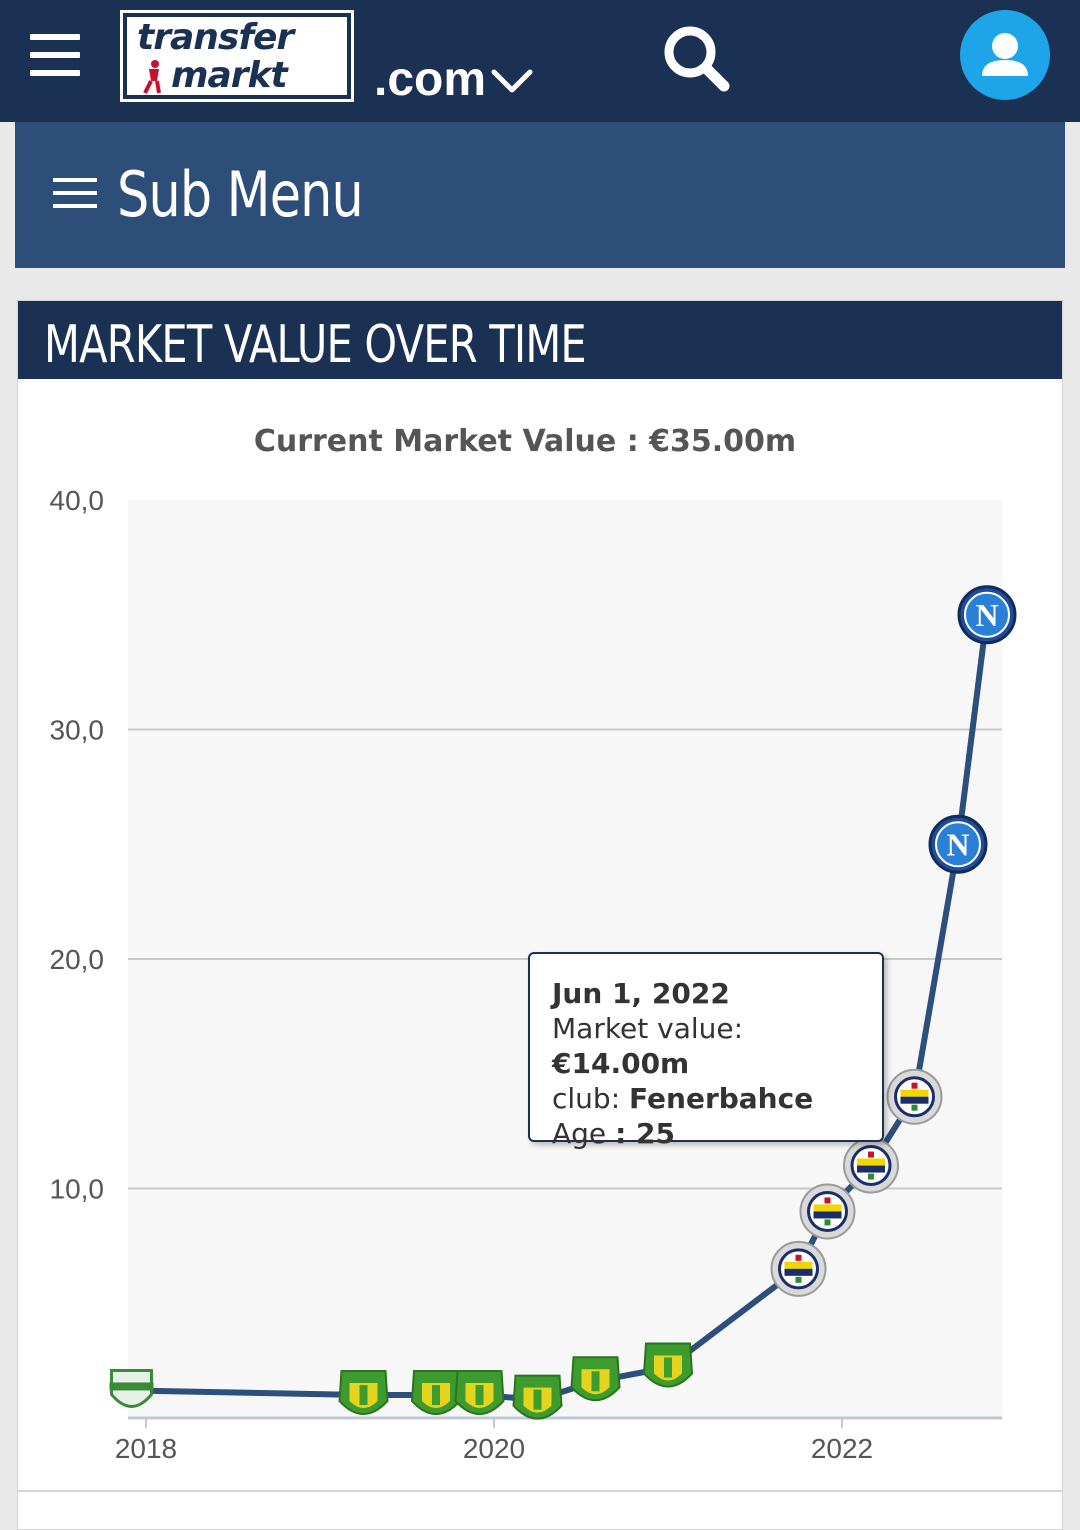  I want to click on domain-label: .com, so click(430, 79).